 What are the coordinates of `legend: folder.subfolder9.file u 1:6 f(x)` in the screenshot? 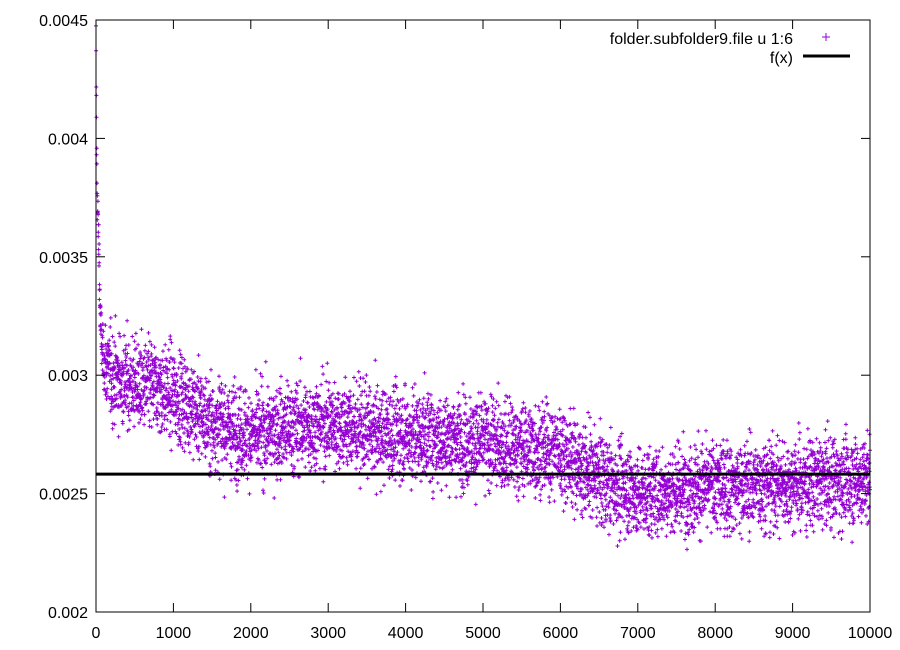 It's located at (730, 49).